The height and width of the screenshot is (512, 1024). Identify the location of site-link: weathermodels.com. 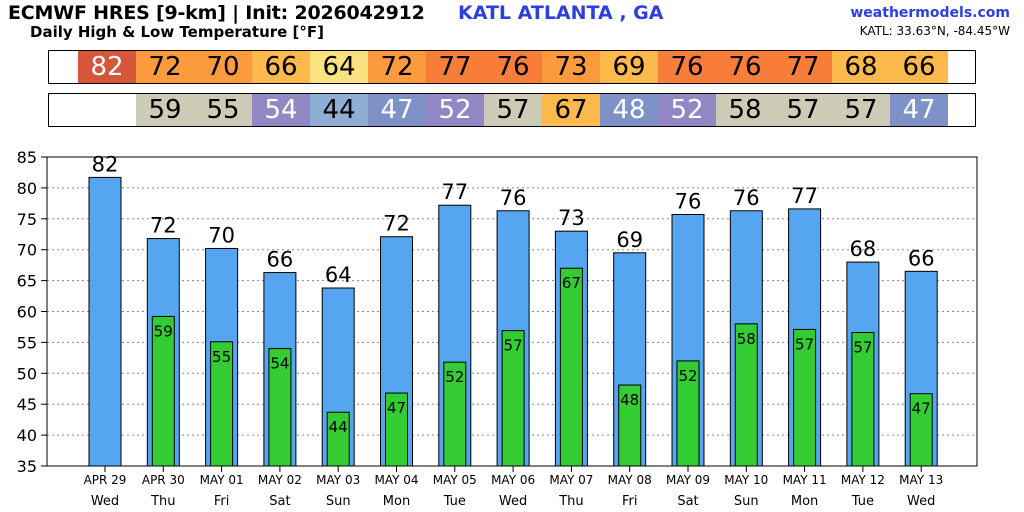
(930, 13).